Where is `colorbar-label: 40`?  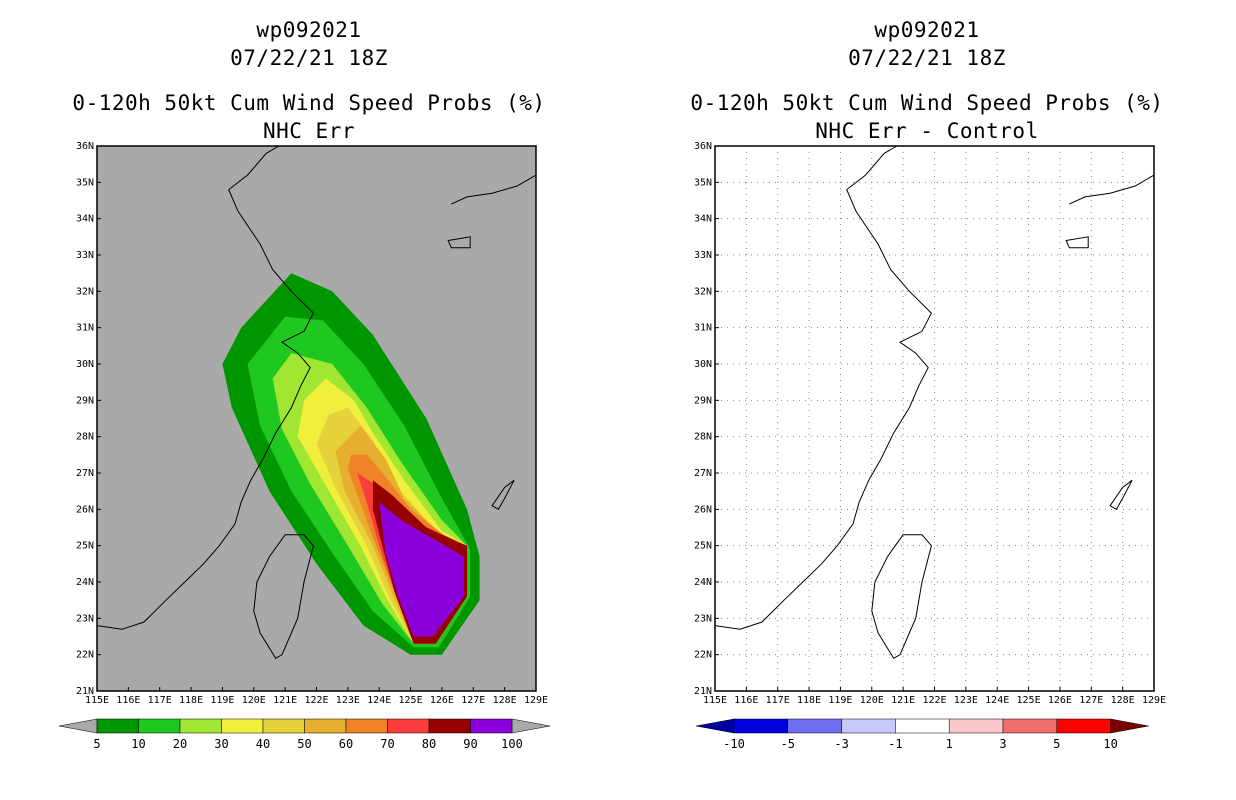
colorbar-label: 40 is located at coordinates (263, 744).